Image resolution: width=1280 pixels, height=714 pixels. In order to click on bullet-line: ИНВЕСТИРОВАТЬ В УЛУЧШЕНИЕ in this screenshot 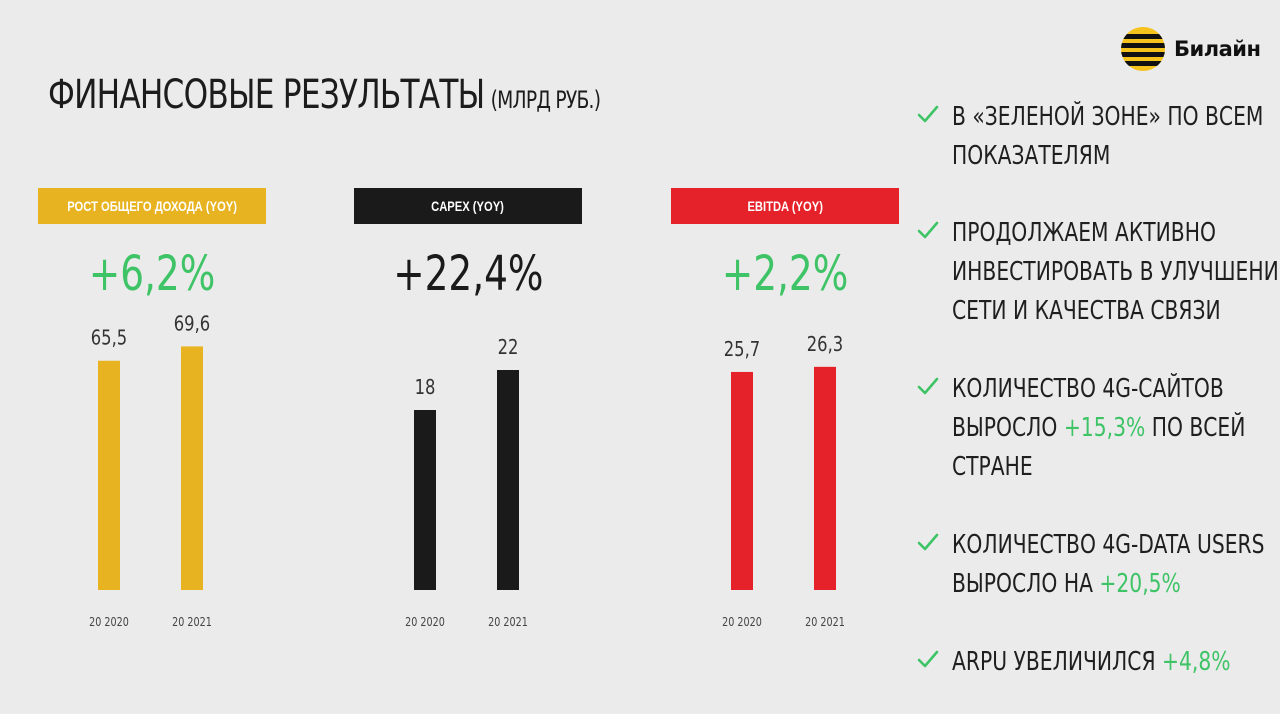, I will do `click(1116, 272)`.